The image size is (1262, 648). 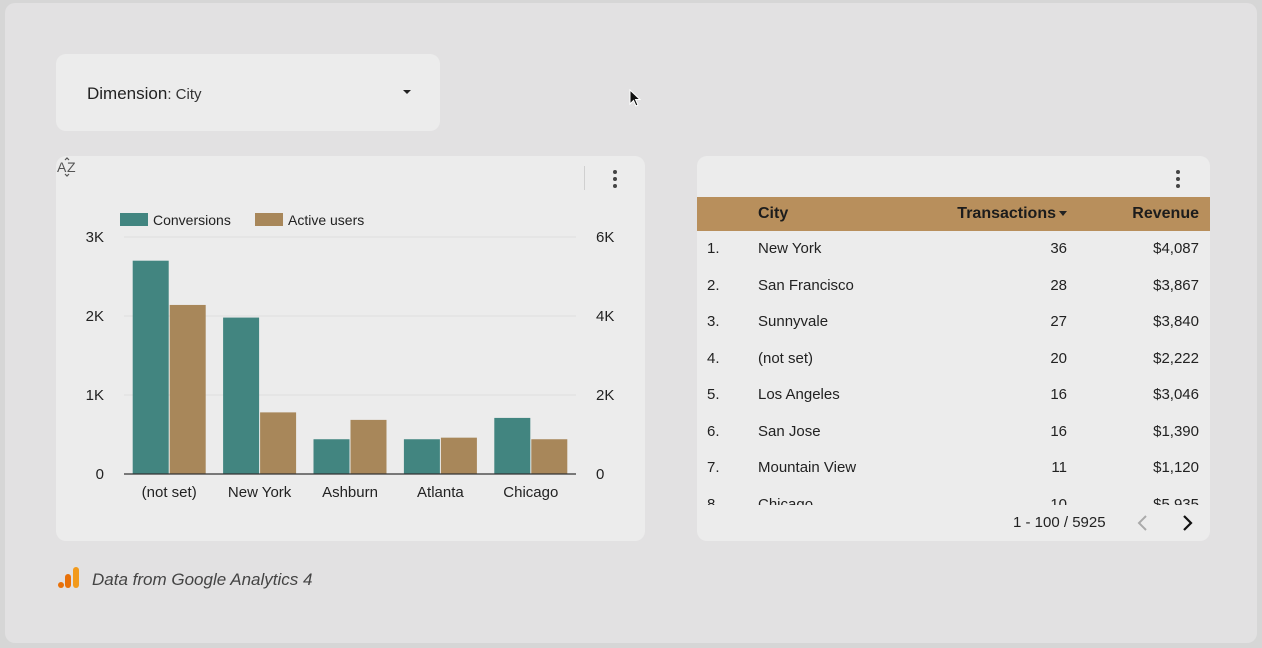 What do you see at coordinates (1176, 394) in the screenshot?
I see `cell-revenue: $3,046` at bounding box center [1176, 394].